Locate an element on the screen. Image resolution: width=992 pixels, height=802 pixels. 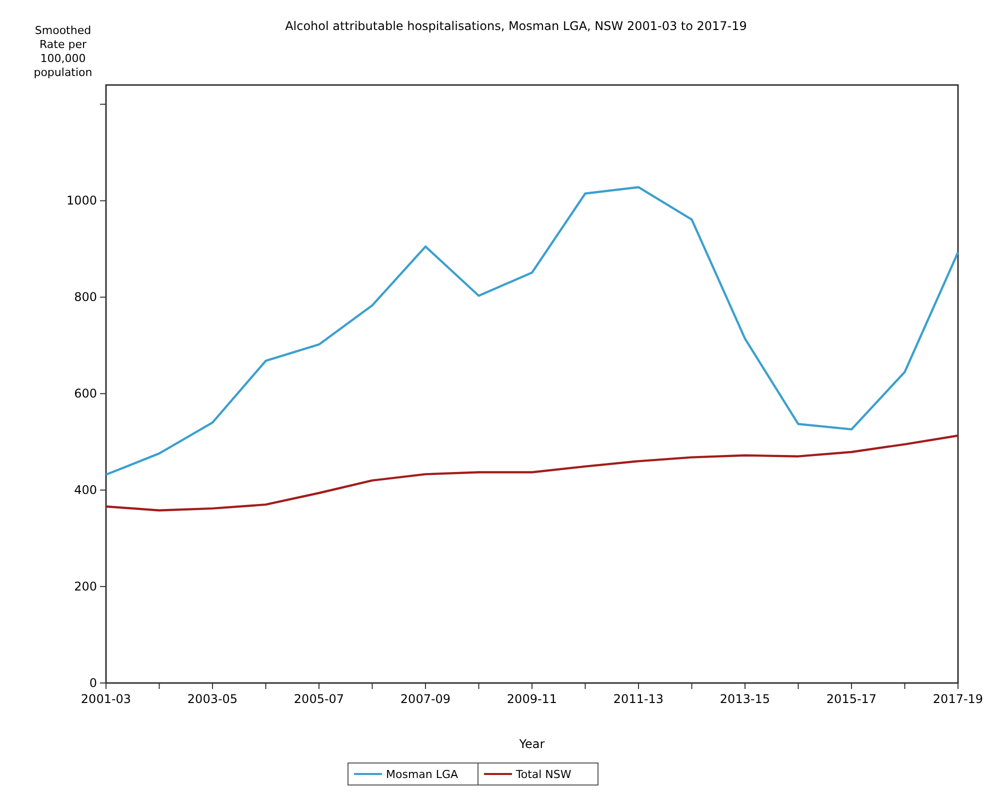
x-tick-label: 2005-07 is located at coordinates (319, 699).